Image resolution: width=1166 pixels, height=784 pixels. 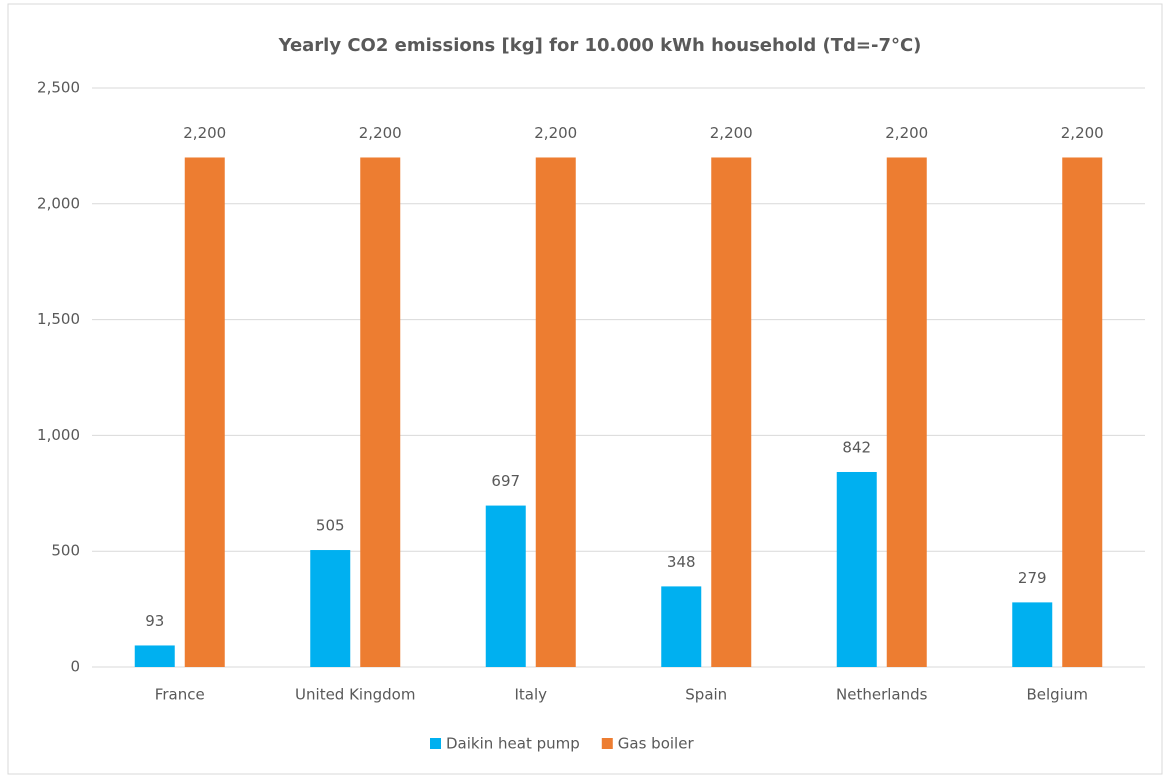 What do you see at coordinates (154, 621) in the screenshot?
I see `data-label: 93` at bounding box center [154, 621].